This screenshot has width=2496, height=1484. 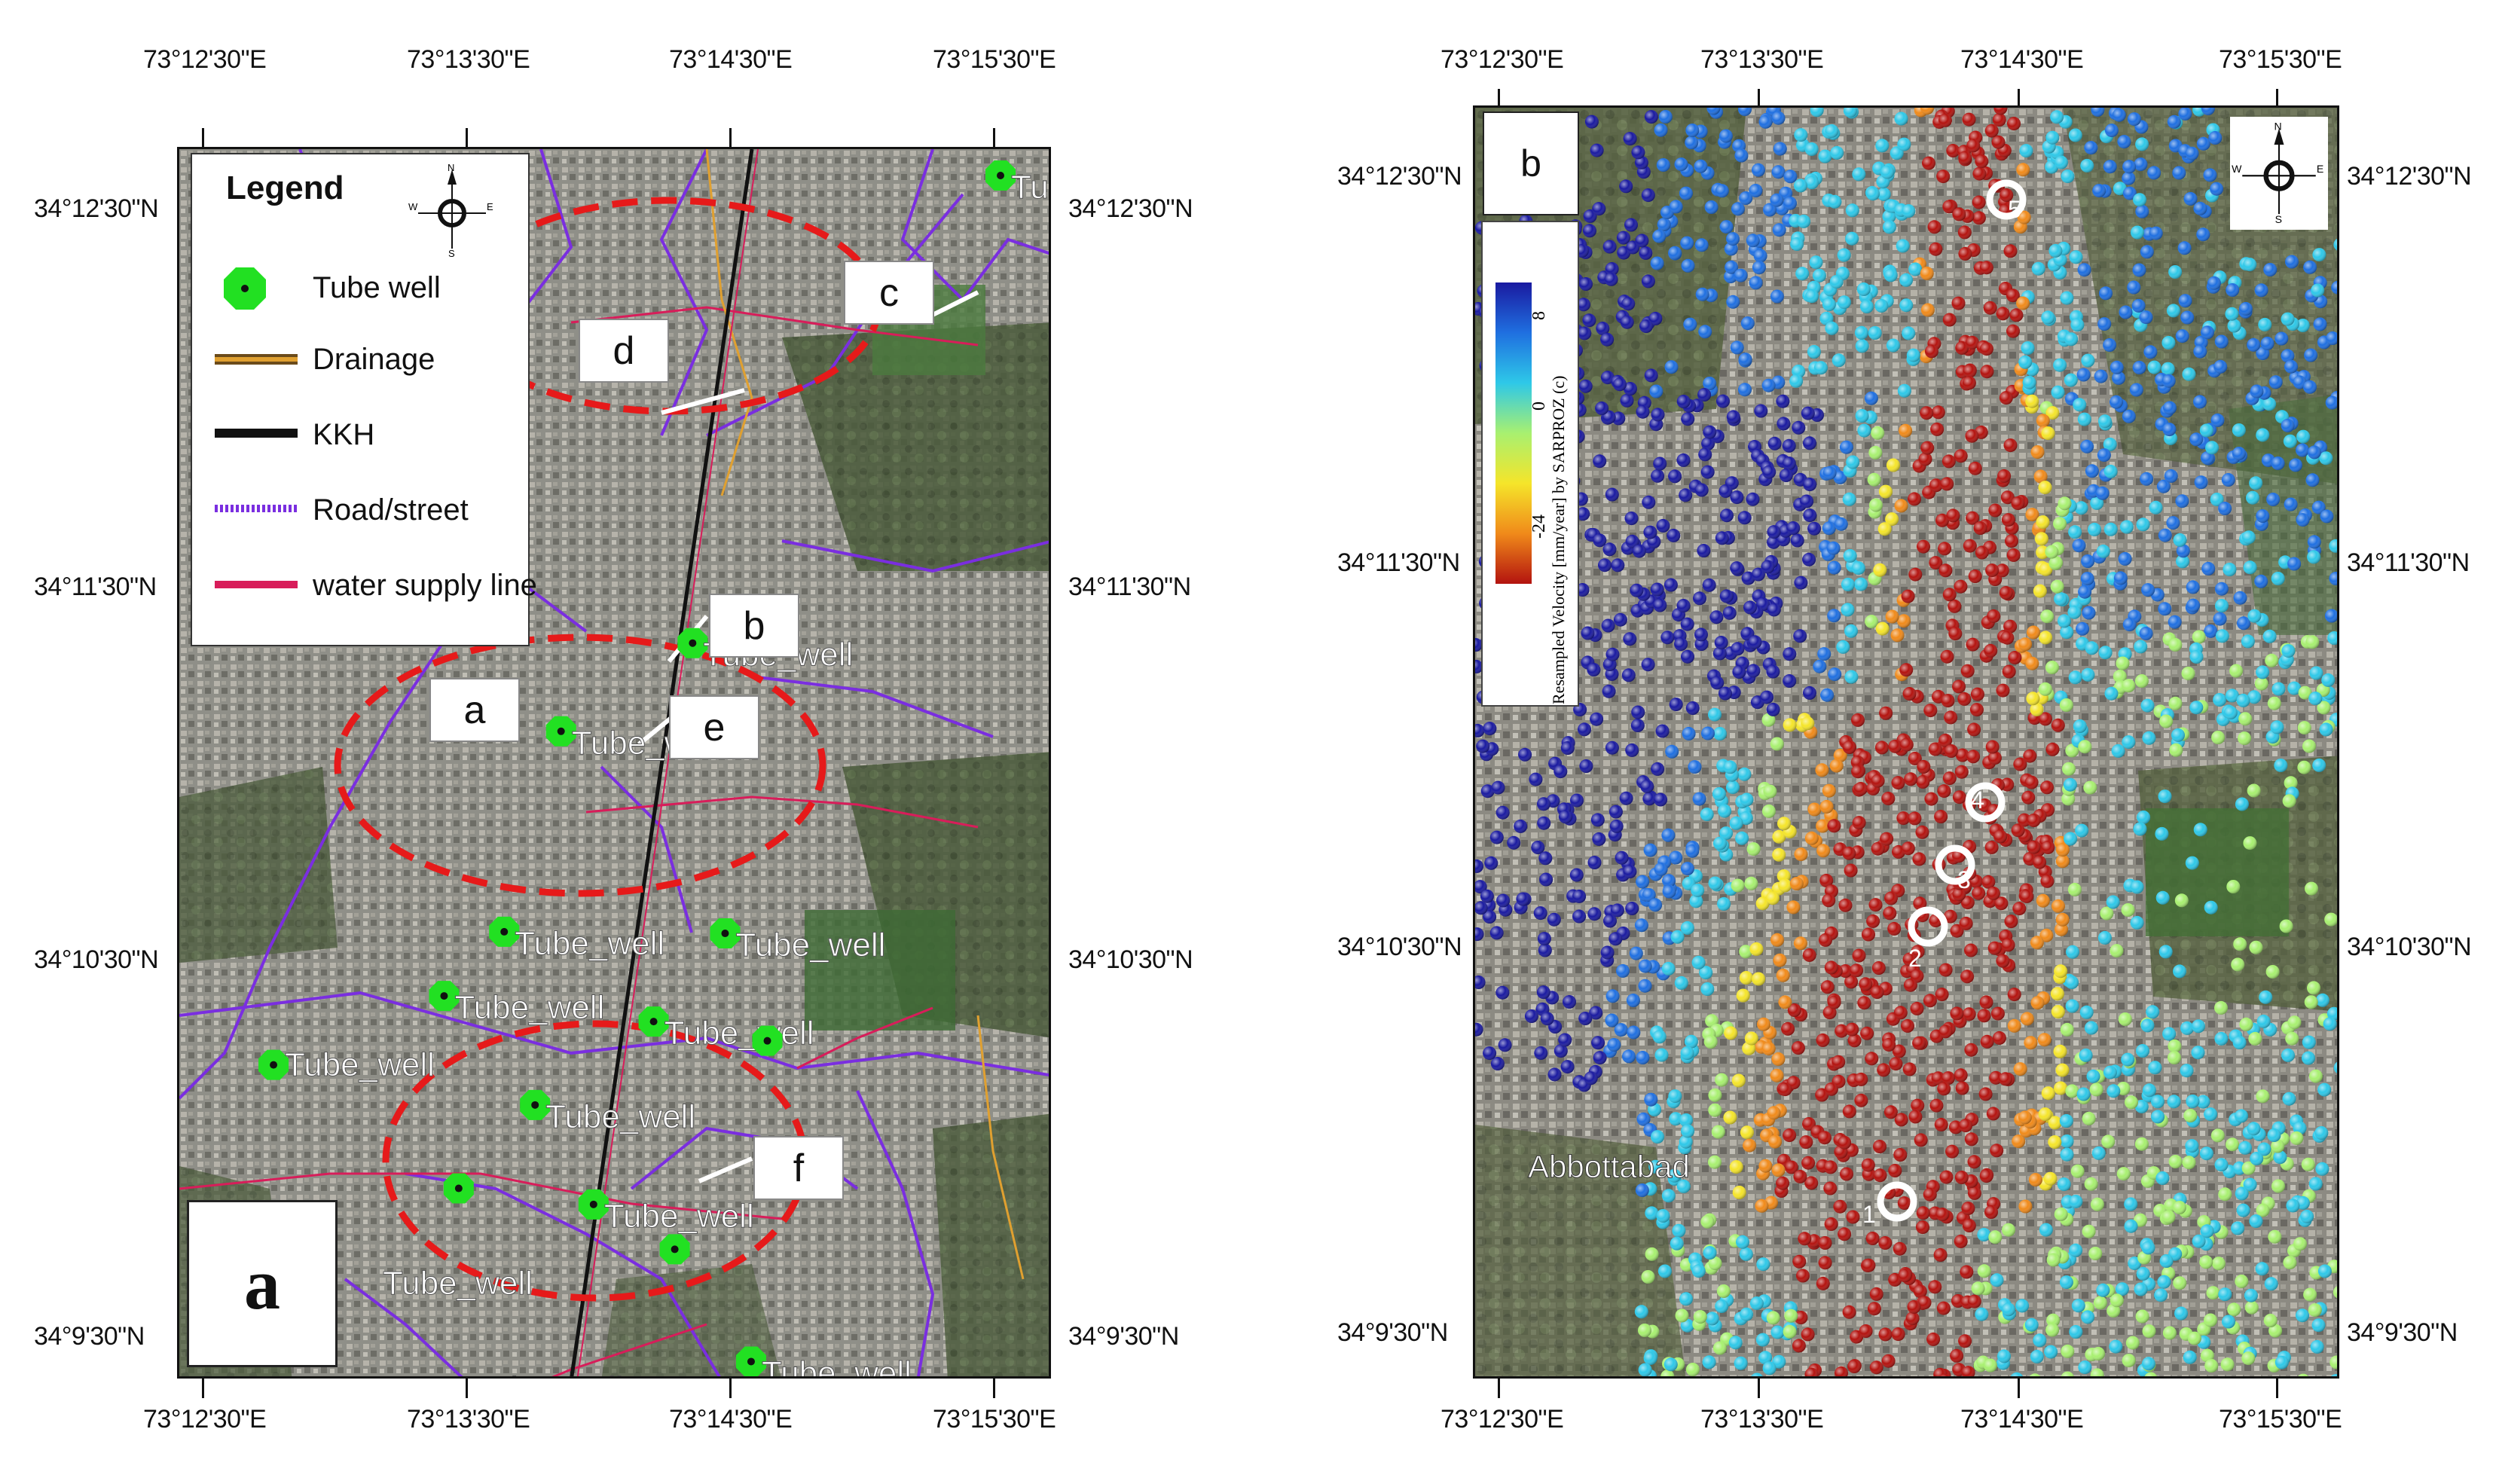 I want to click on panel-b-bottom-tick-3: 73°14'30"E, so click(x=2022, y=1419).